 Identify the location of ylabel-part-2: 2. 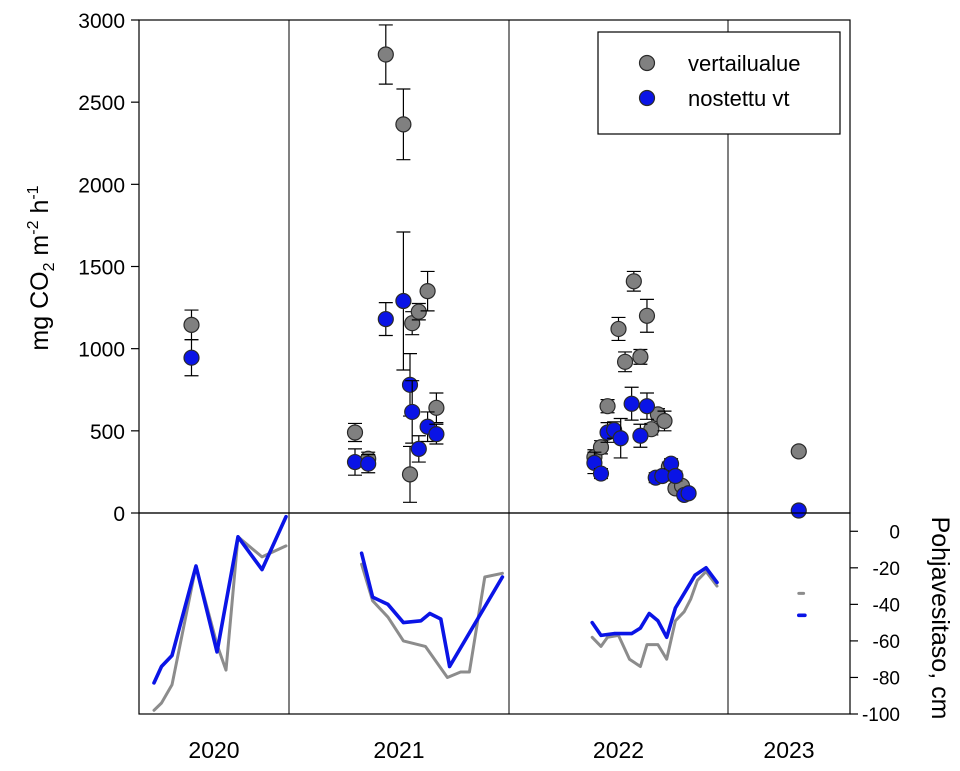
(49, 266).